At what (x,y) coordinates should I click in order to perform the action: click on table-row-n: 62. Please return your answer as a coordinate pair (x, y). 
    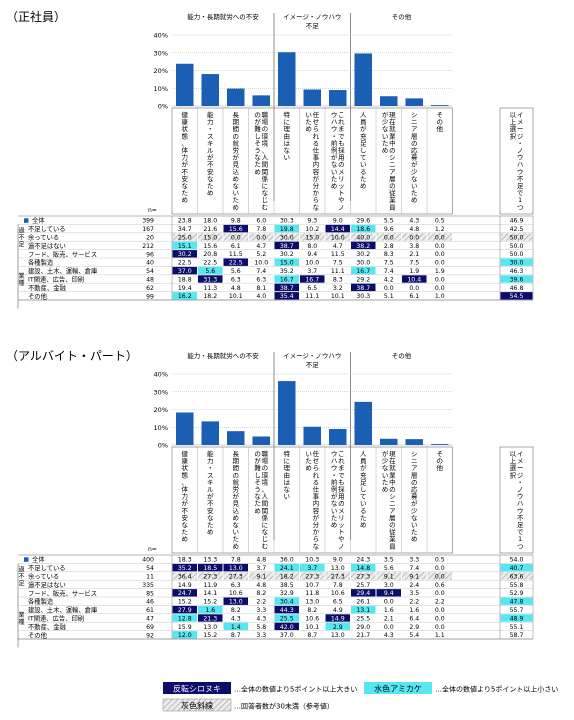
    Looking at the image, I should click on (150, 288).